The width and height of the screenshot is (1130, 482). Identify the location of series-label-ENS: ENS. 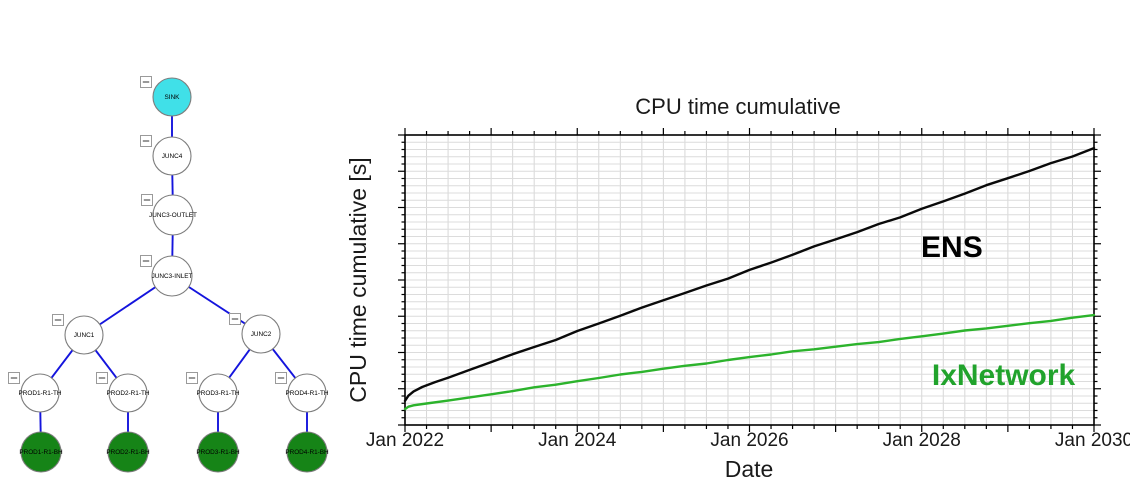
(952, 247).